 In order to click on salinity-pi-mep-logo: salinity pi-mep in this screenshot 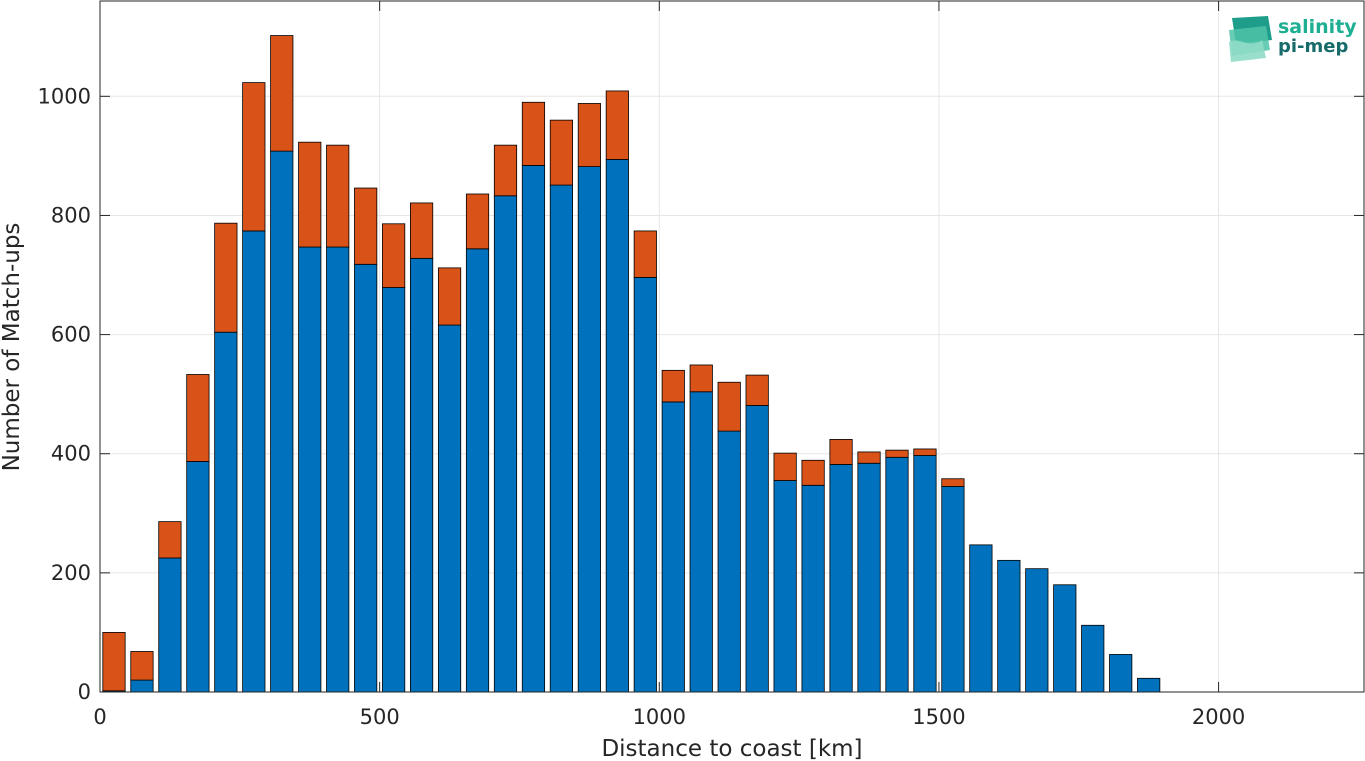, I will do `click(1293, 39)`.